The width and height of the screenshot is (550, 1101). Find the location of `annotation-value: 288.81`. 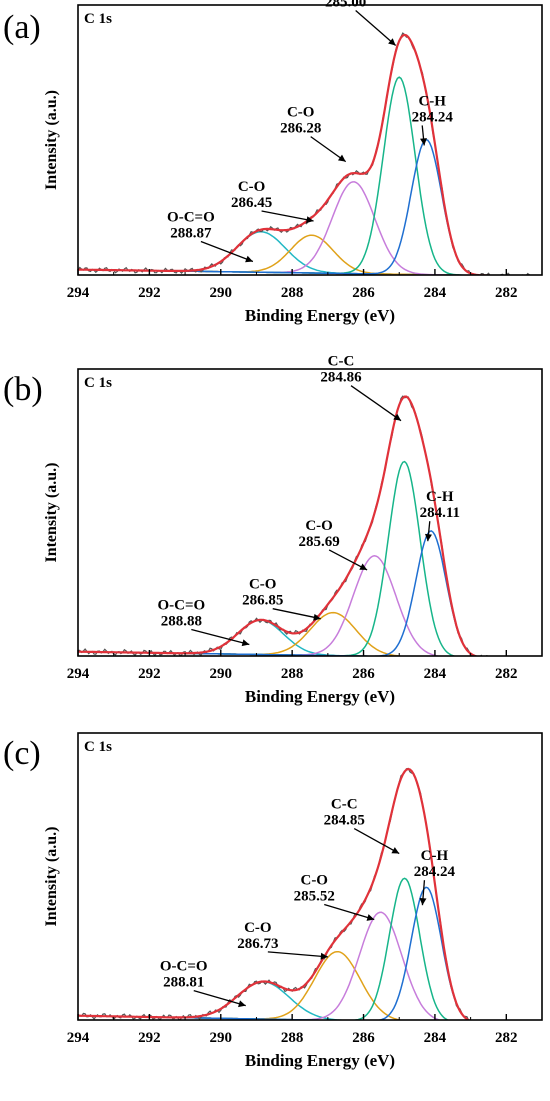

annotation-value: 288.81 is located at coordinates (183, 983).